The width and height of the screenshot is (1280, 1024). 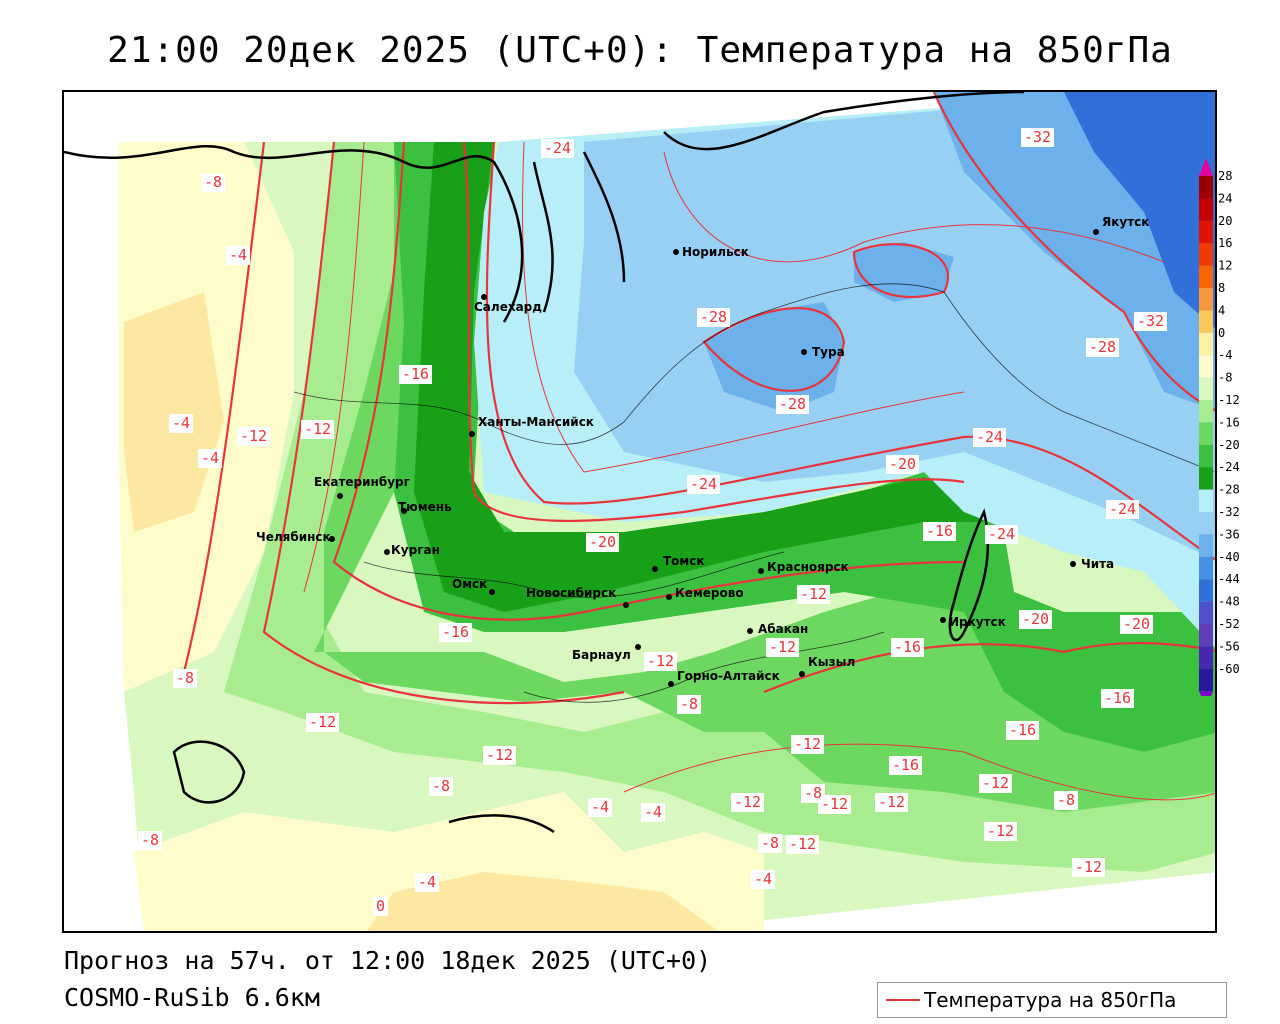 I want to click on colorbar-tick-label: -52, so click(x=1229, y=624).